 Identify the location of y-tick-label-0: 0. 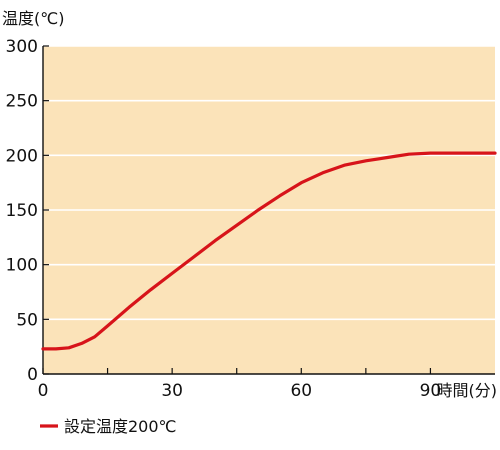
(32, 375).